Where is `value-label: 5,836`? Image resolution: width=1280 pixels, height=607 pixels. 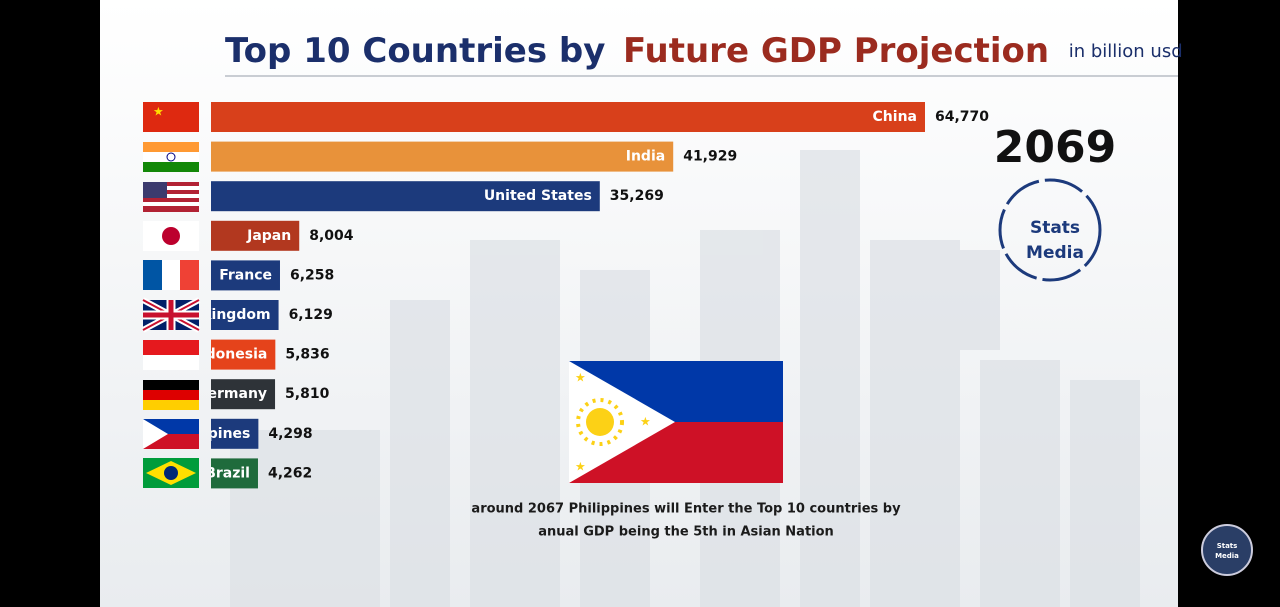
value-label: 5,836 is located at coordinates (307, 355).